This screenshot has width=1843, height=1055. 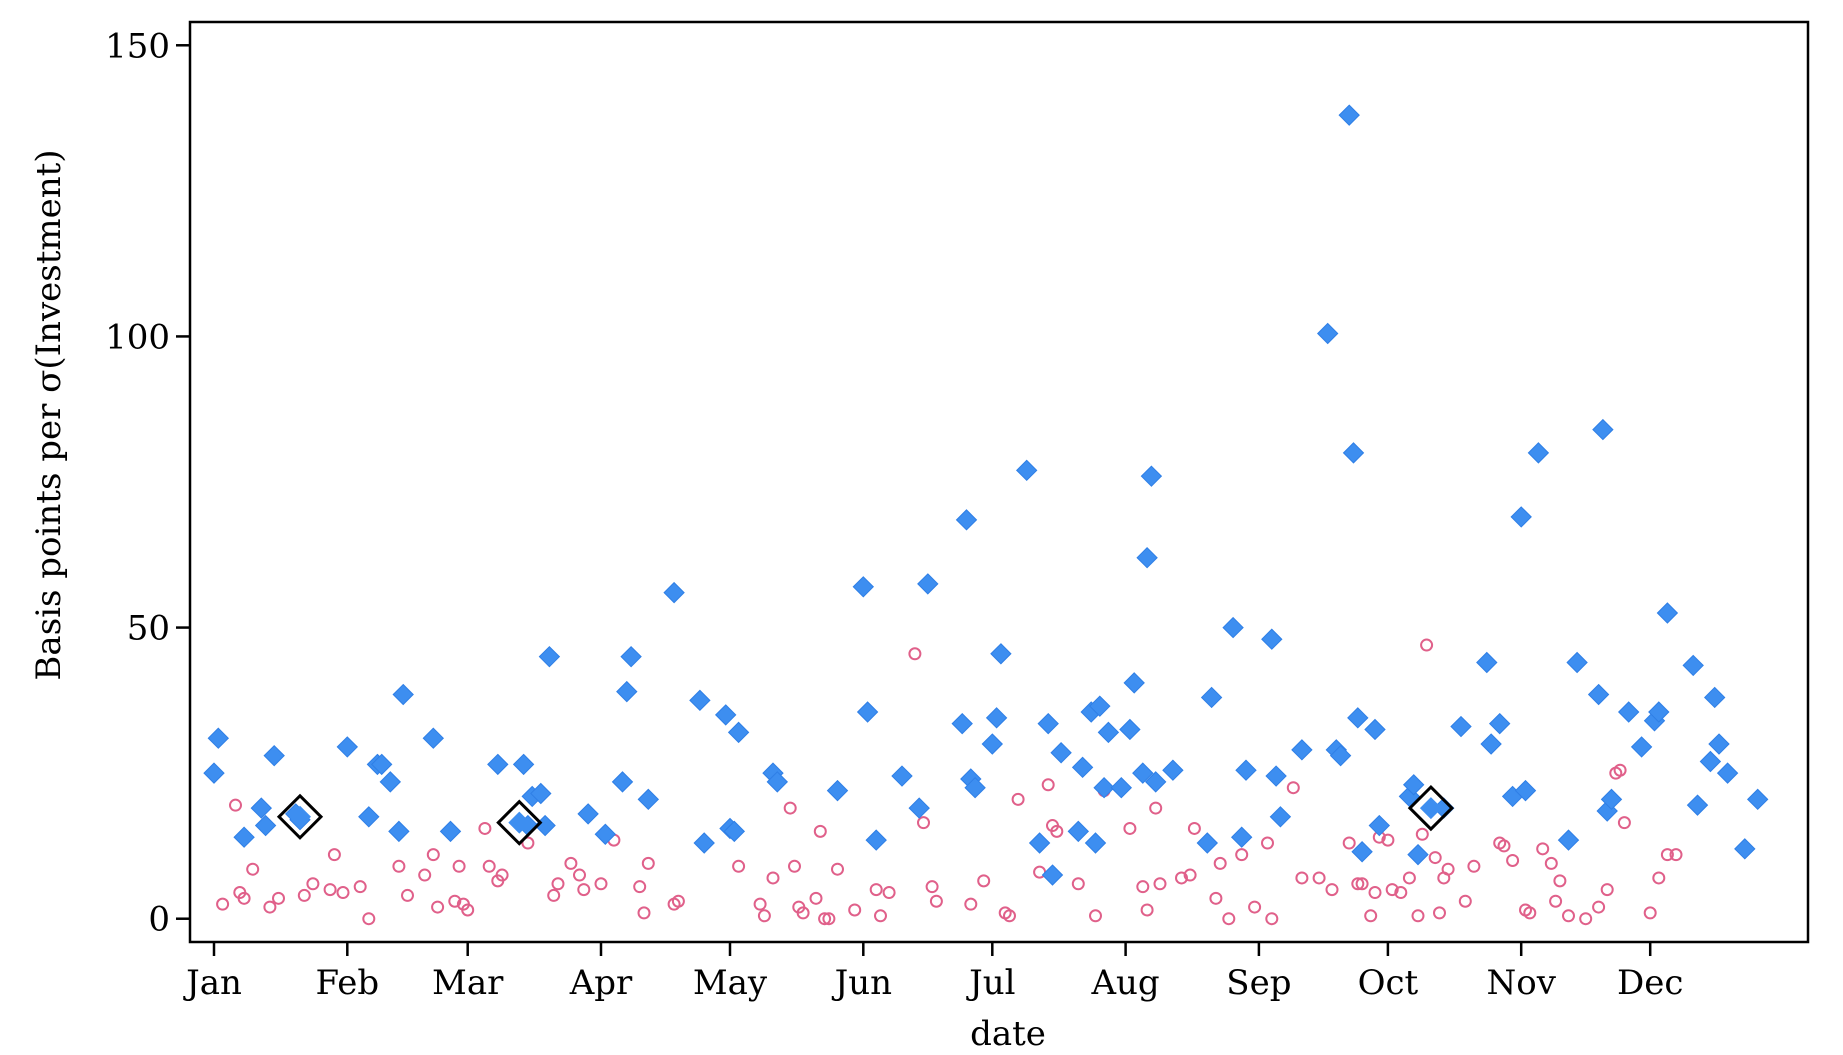 I want to click on x-tick-label: Nov, so click(x=1521, y=983).